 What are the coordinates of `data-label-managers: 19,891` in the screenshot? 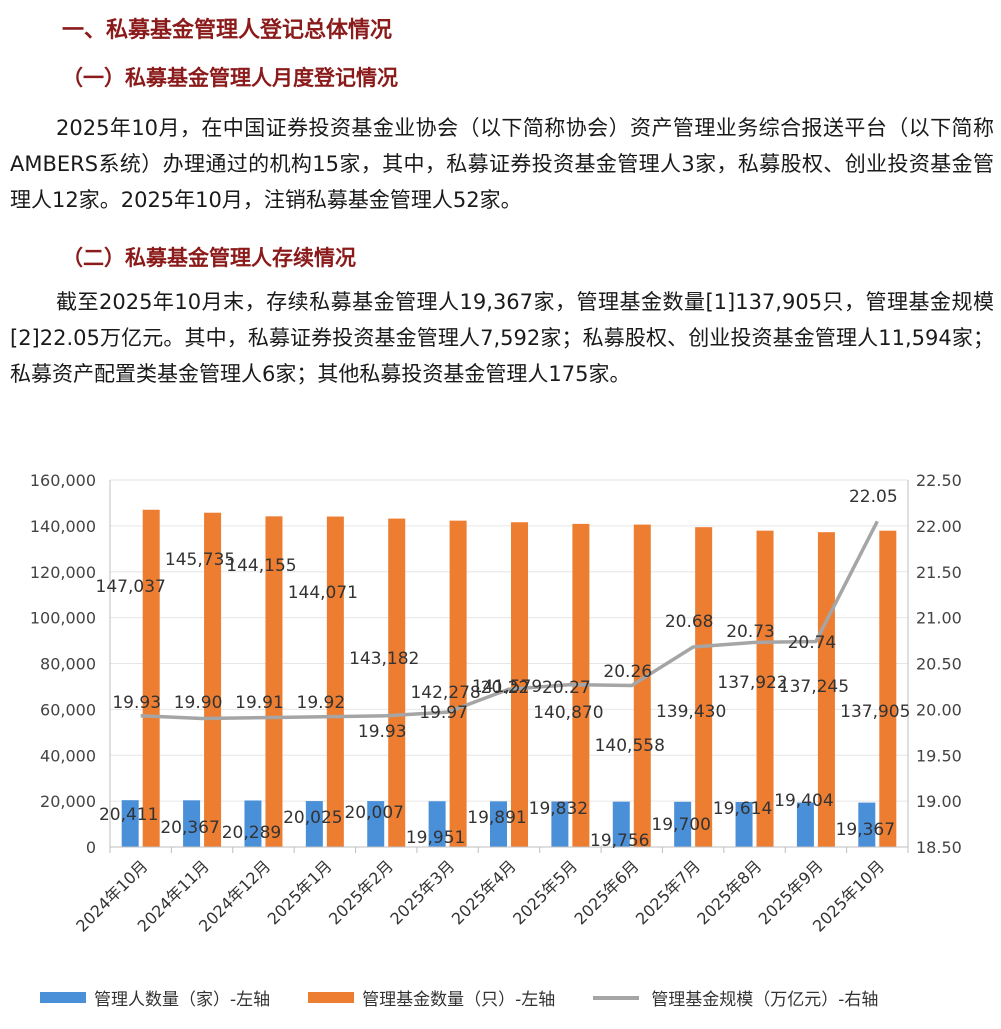 It's located at (496, 818).